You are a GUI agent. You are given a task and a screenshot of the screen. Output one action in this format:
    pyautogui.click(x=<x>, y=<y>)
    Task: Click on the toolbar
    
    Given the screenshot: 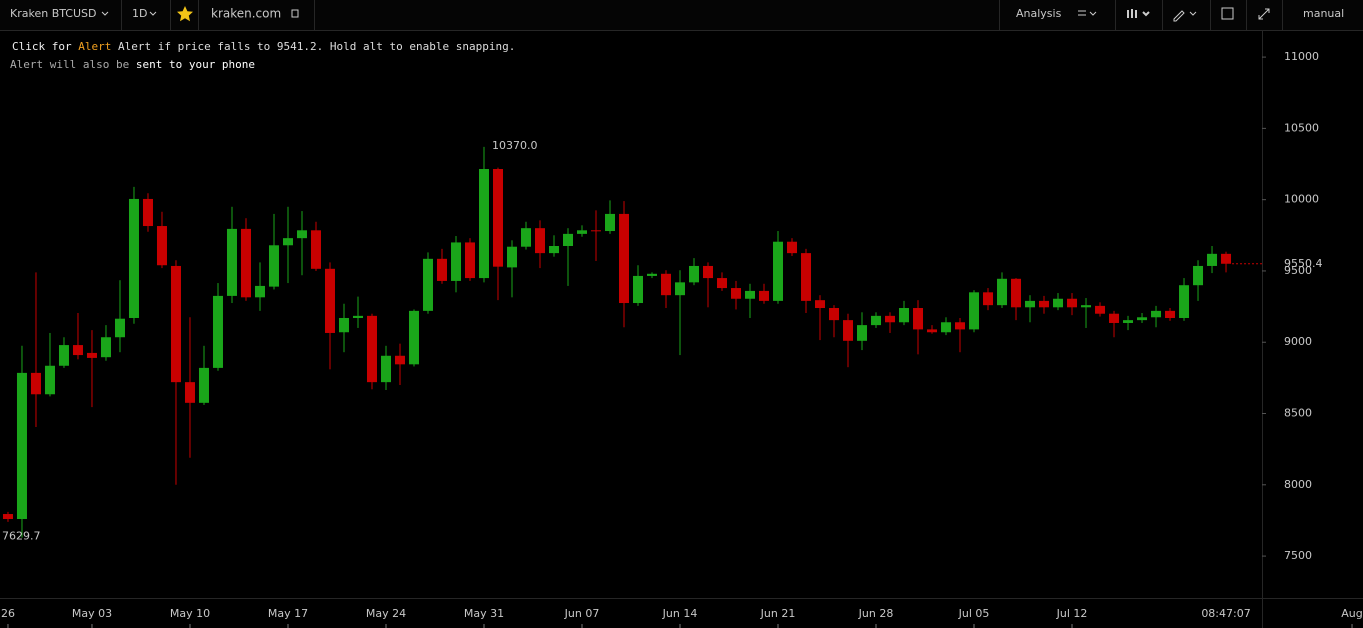 What is the action you would take?
    pyautogui.click(x=681, y=15)
    